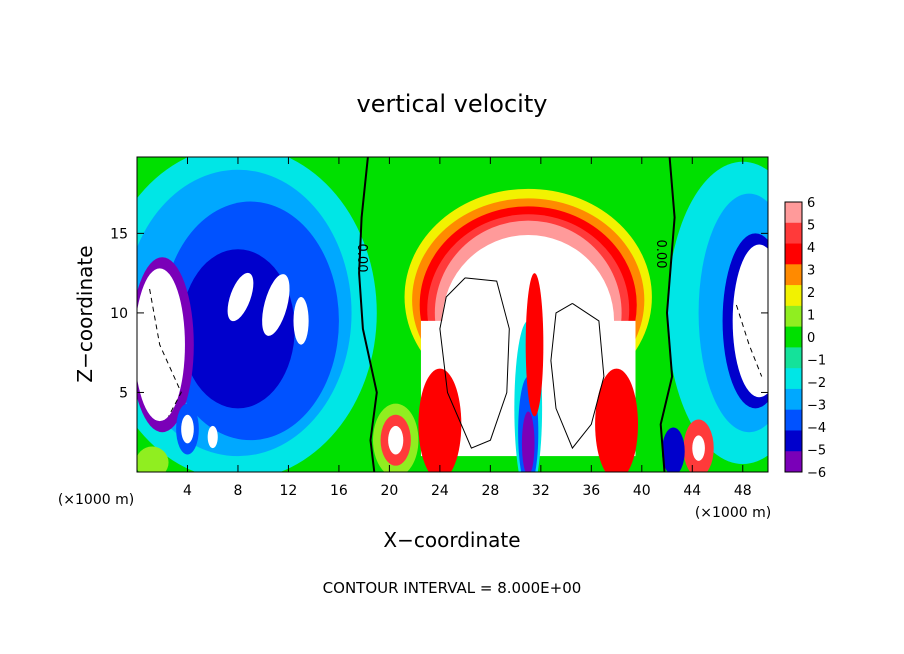 The height and width of the screenshot is (654, 904). Describe the element at coordinates (673, 449) in the screenshot. I see `low-downdraft` at that location.